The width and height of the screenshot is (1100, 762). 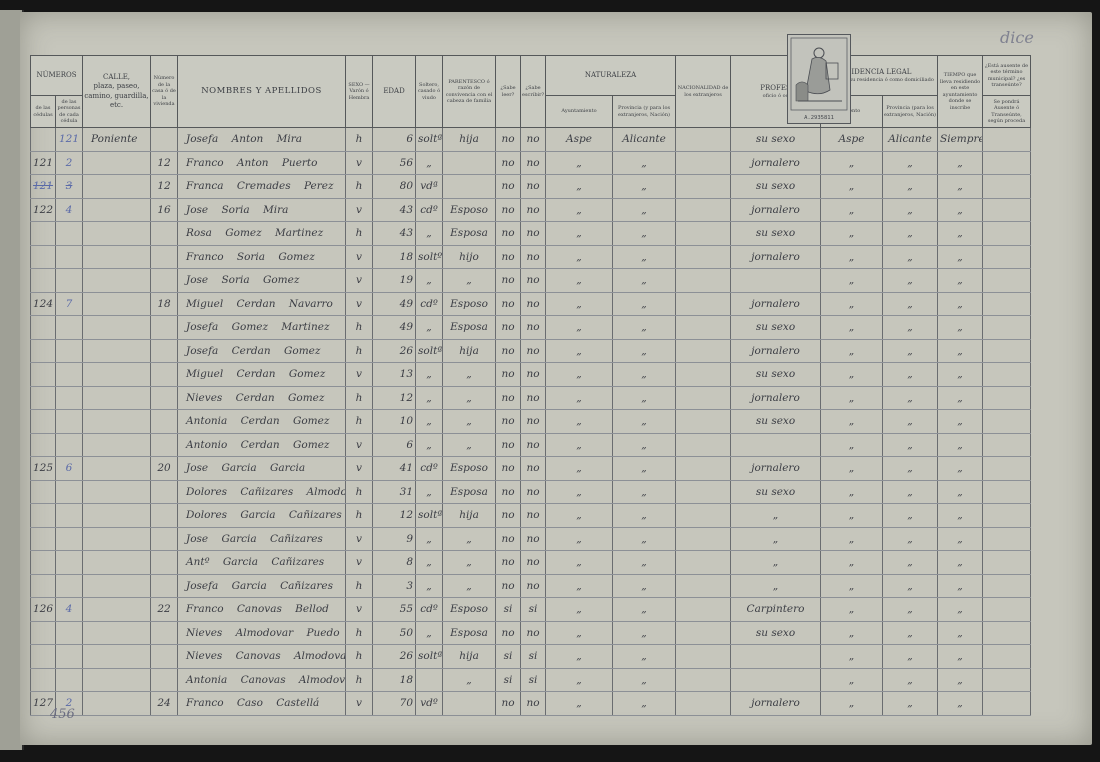 What do you see at coordinates (819, 74) in the screenshot?
I see `allegorical-figure-icon` at bounding box center [819, 74].